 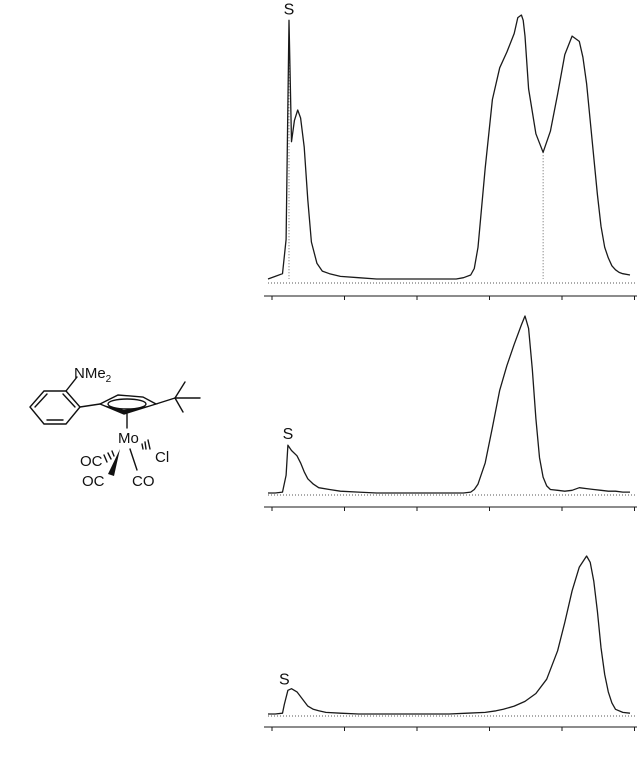 What do you see at coordinates (128, 438) in the screenshot?
I see `metal-label: Mo` at bounding box center [128, 438].